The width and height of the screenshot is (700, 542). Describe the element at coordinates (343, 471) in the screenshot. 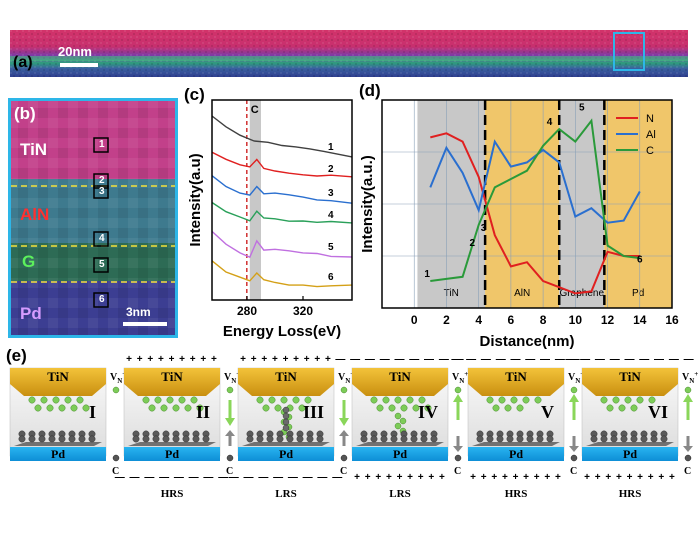

I see `c-label-3: C` at that location.